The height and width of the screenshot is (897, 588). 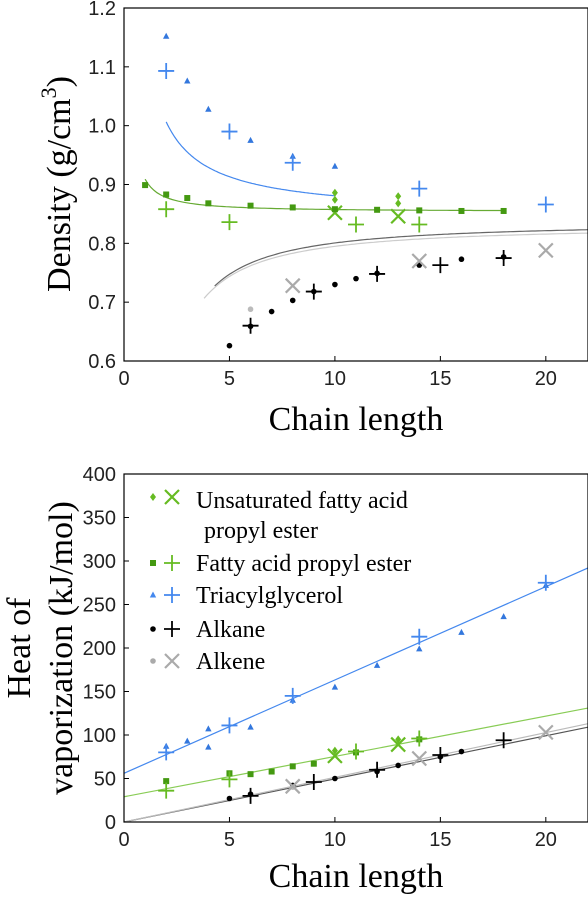 I want to click on density-point-alkene-experimental, so click(x=250, y=309).